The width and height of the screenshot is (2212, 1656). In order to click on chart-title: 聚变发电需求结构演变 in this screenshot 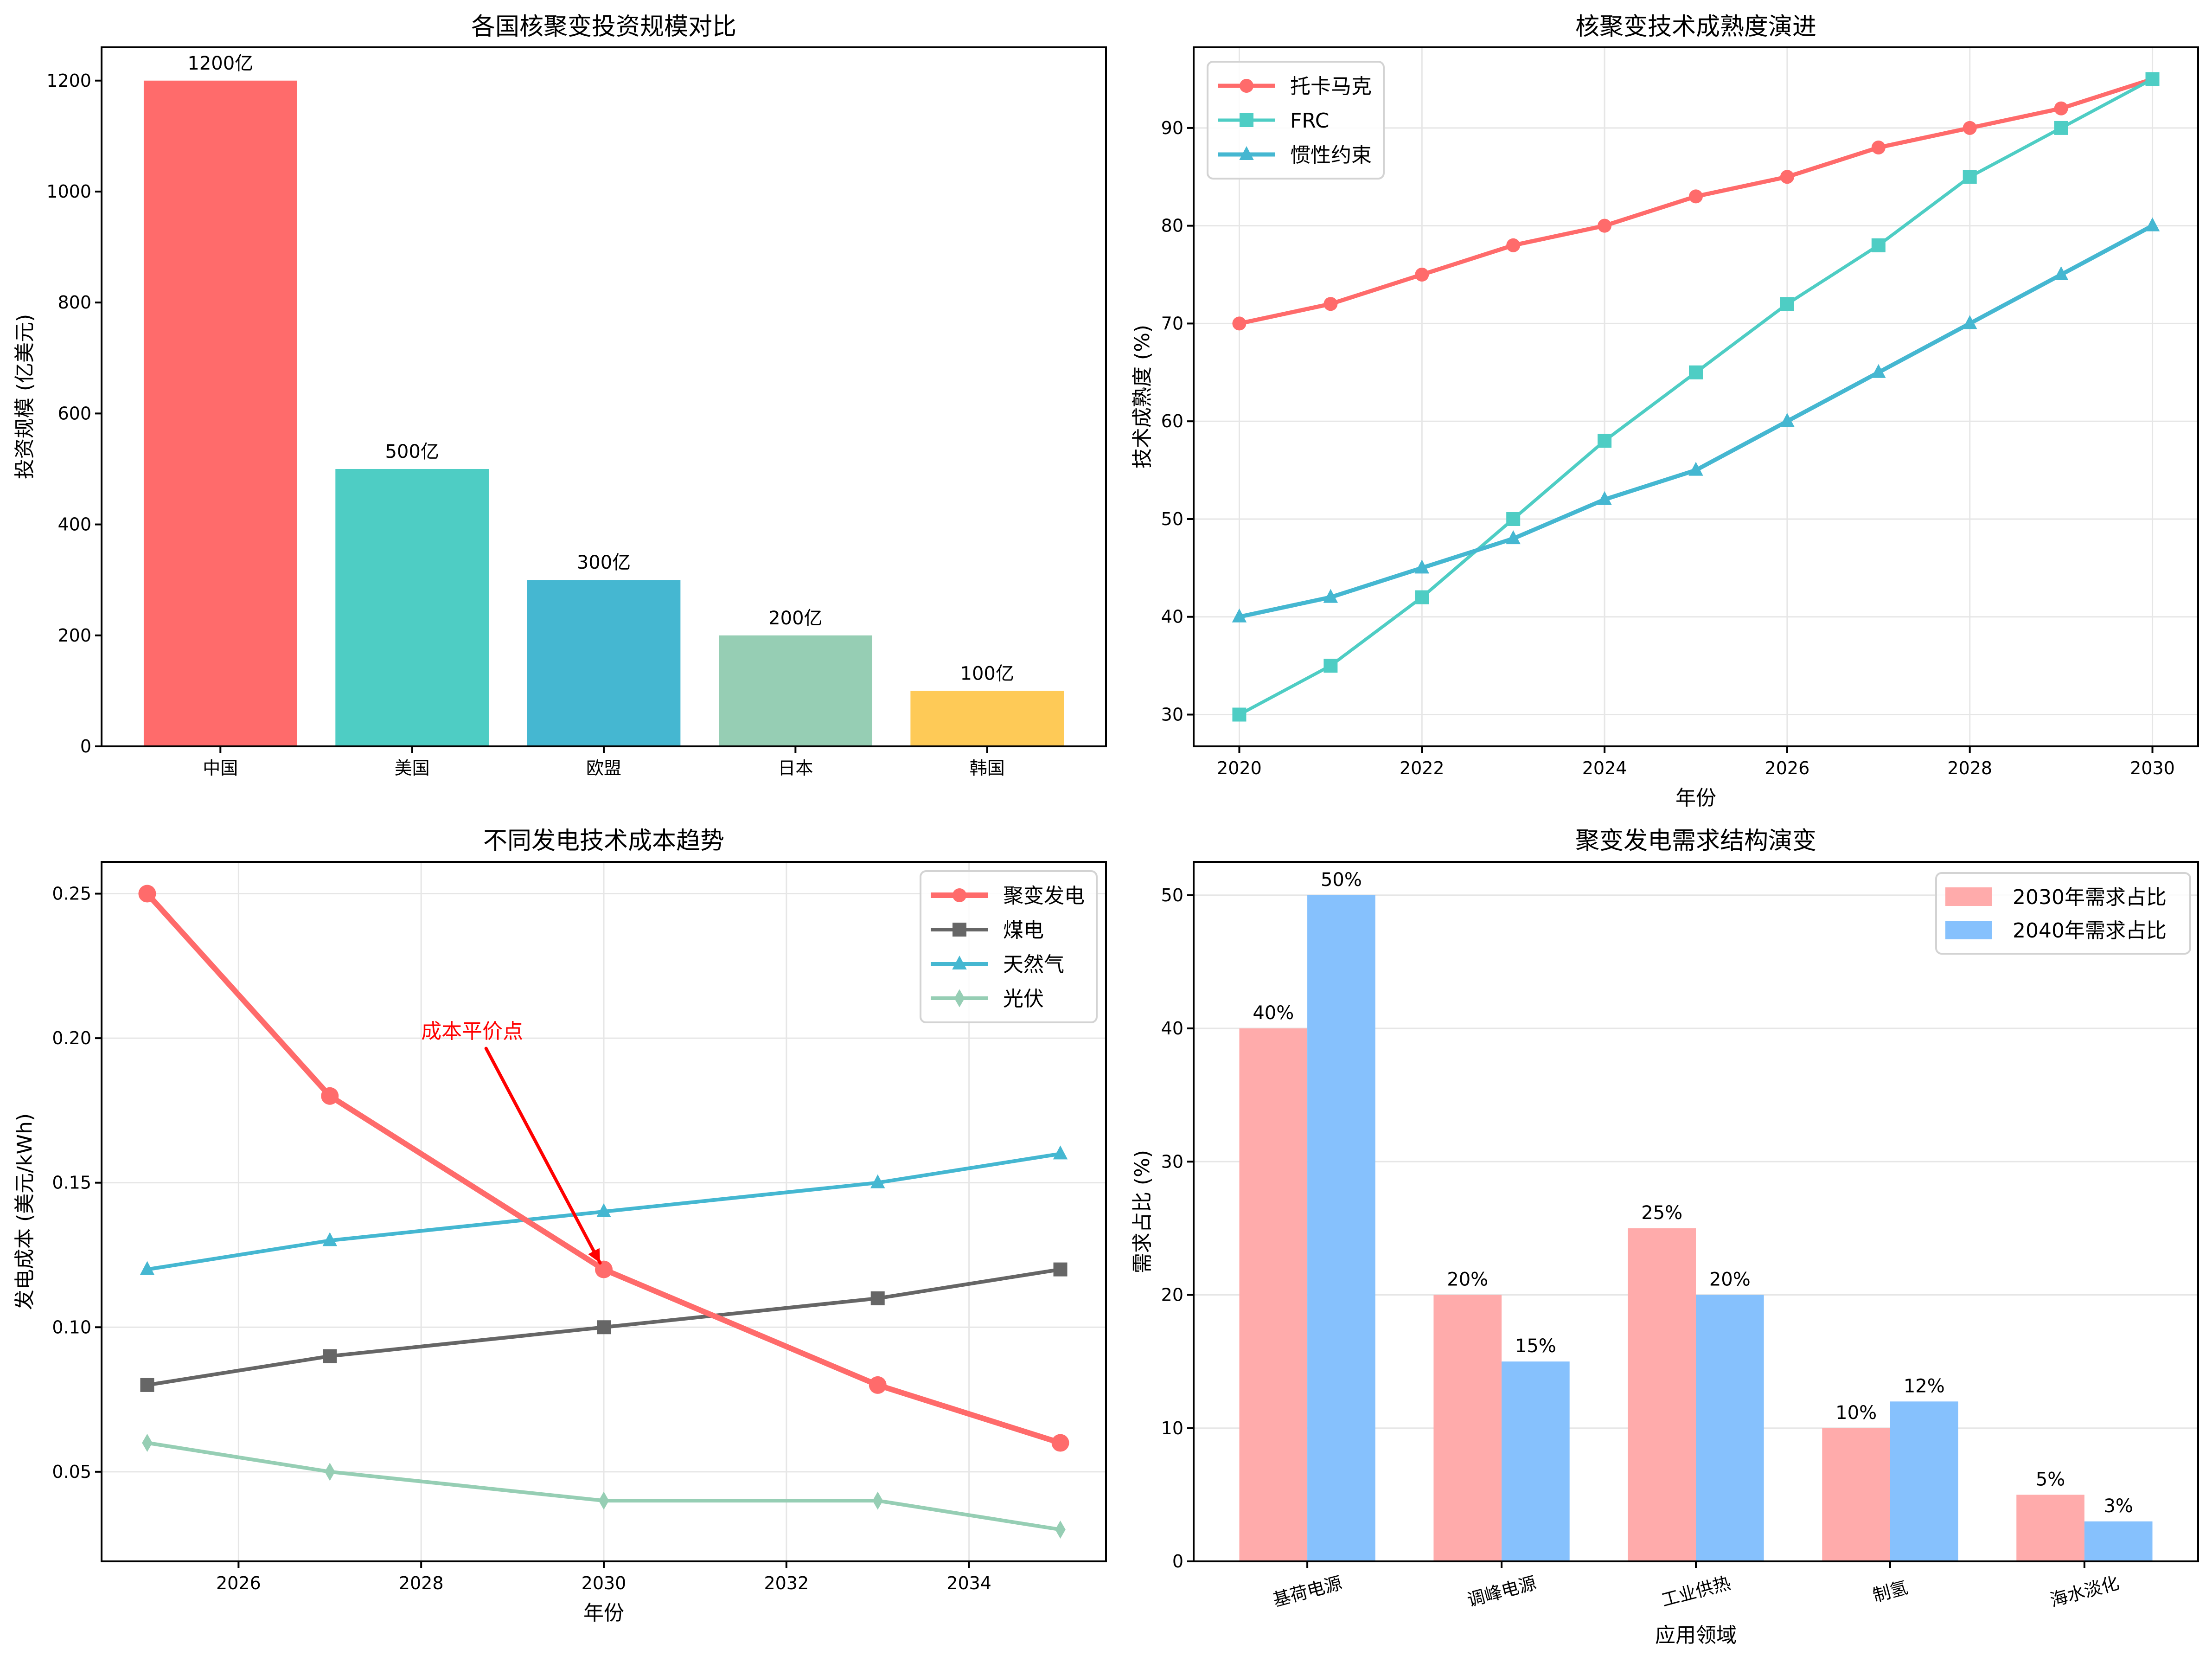, I will do `click(1695, 841)`.